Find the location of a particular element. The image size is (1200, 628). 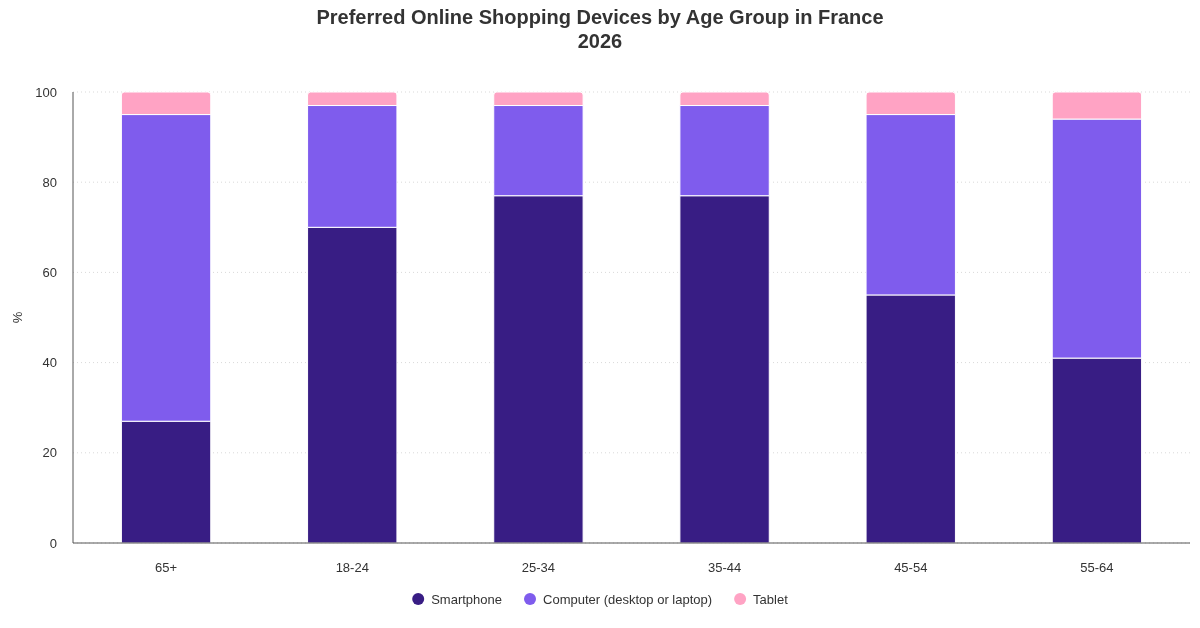

y-tick-label: 0 is located at coordinates (53, 543).